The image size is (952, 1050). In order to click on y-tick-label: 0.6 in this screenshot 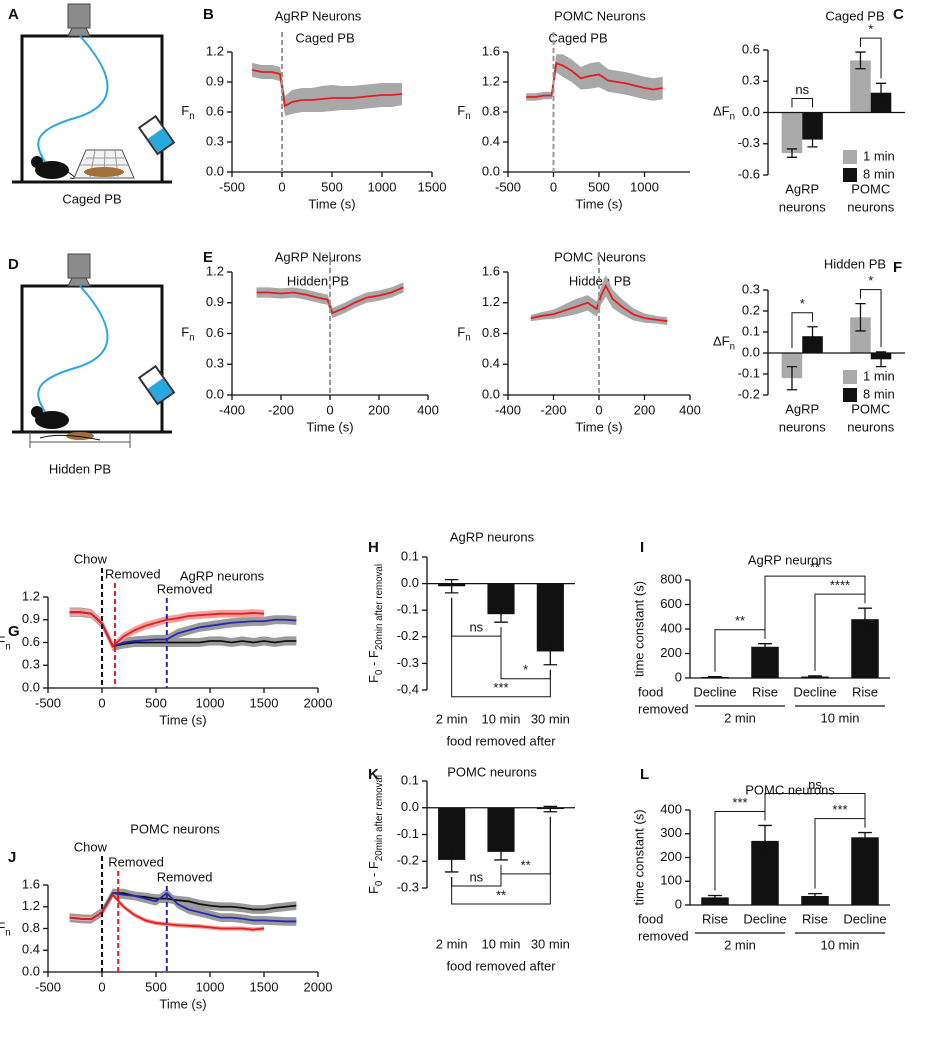, I will do `click(751, 48)`.